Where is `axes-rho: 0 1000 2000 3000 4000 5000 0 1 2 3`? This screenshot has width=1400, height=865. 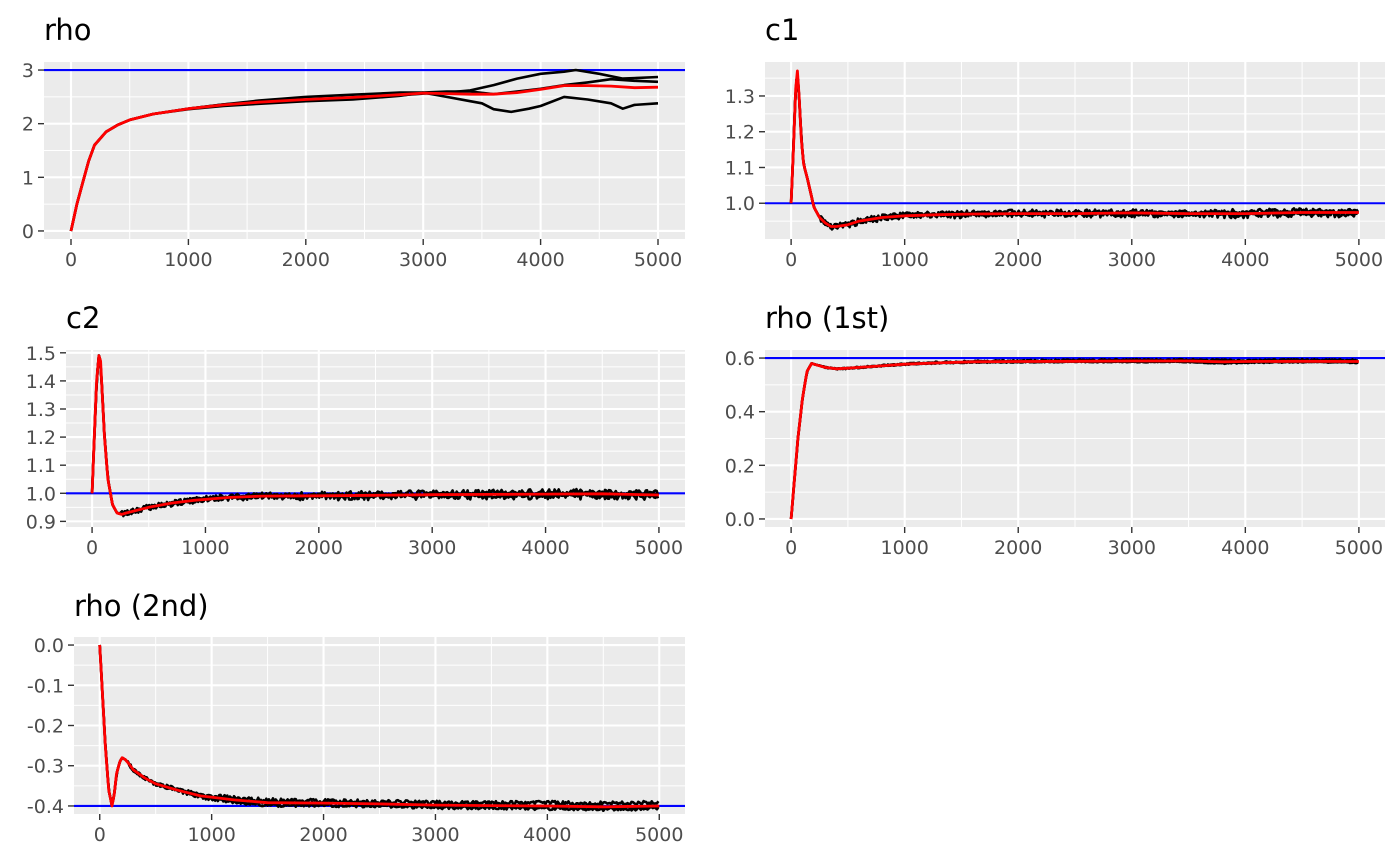
axes-rho: 0 1000 2000 3000 4000 5000 0 1 2 3 is located at coordinates (352, 165).